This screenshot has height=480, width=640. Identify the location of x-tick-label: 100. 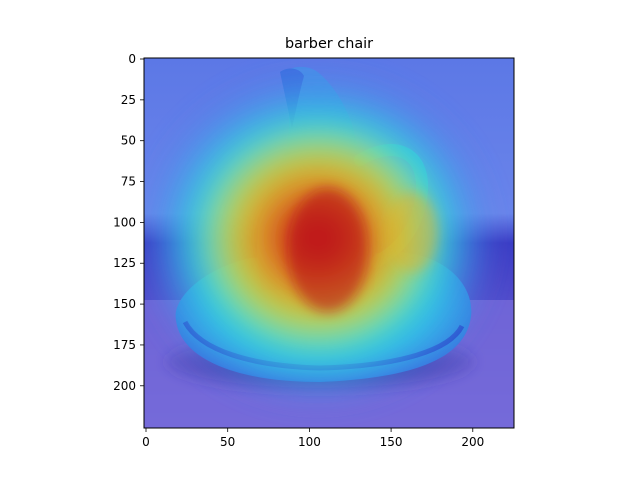
(309, 442).